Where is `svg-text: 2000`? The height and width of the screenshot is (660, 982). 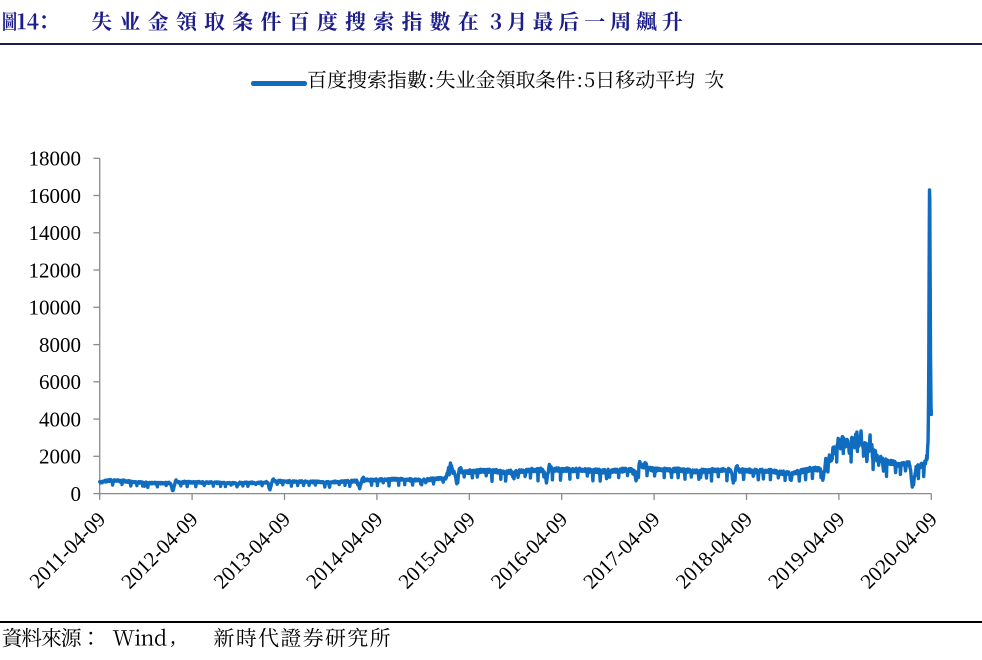 svg-text: 2000 is located at coordinates (60, 457).